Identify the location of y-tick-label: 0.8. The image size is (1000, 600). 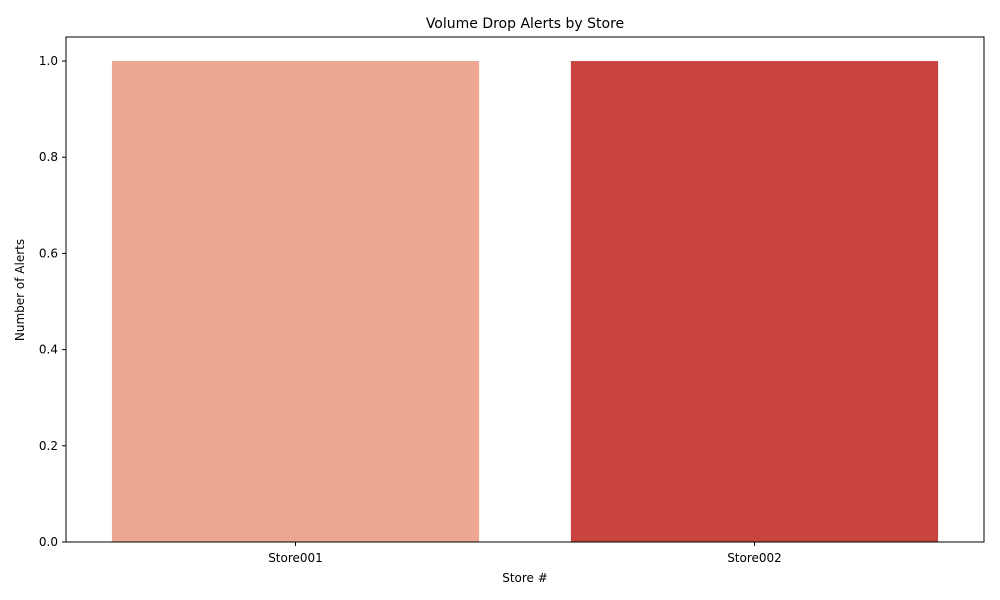
(48, 157).